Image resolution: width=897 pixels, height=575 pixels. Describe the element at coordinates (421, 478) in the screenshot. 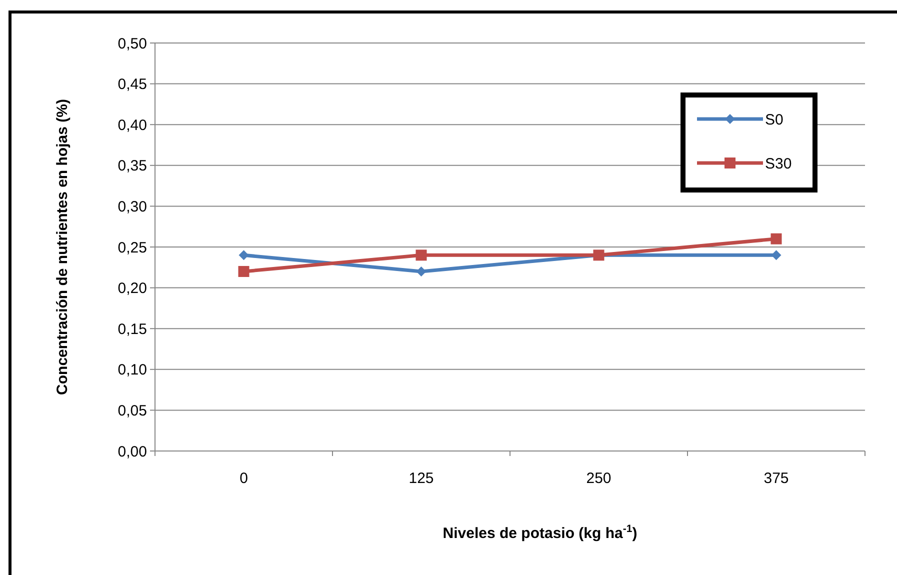

I see `x-tick-label: 125` at that location.